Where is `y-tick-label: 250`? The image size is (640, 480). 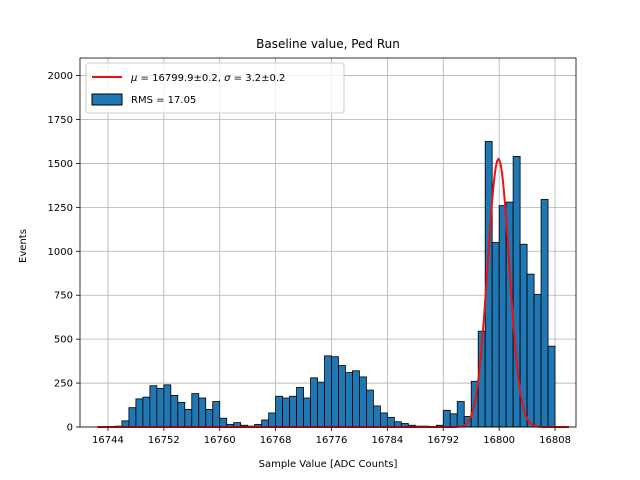
y-tick-label: 250 is located at coordinates (63, 384).